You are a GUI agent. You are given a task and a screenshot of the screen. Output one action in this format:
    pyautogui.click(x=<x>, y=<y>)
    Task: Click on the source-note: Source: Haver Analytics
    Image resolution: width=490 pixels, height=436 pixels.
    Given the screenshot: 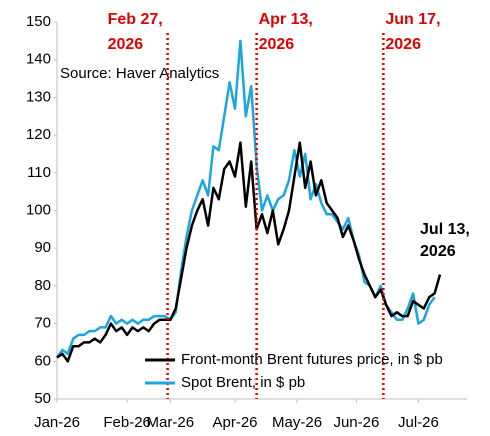 What is the action you would take?
    pyautogui.click(x=139, y=73)
    